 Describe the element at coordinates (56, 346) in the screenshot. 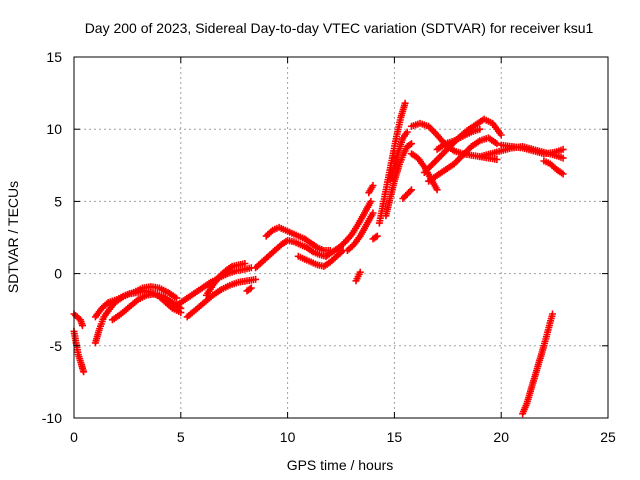

I see `y-tick-label: -5` at that location.